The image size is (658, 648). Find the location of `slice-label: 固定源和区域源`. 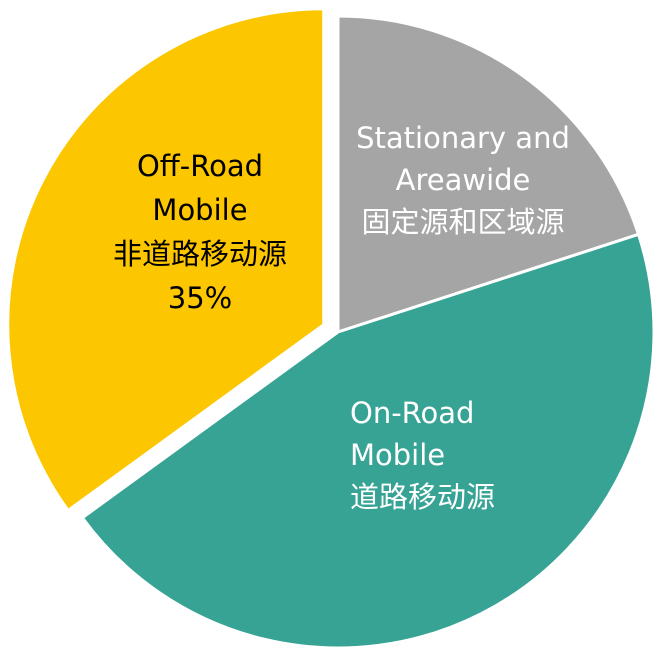

slice-label: 固定源和区域源 is located at coordinates (462, 222).